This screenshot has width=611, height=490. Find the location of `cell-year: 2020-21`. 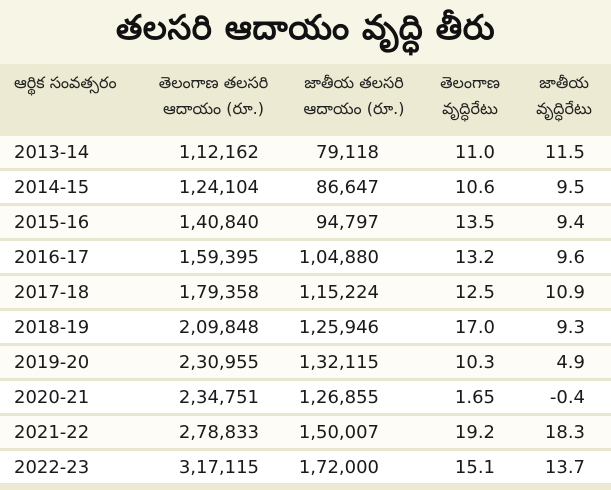

cell-year: 2020-21 is located at coordinates (52, 397).